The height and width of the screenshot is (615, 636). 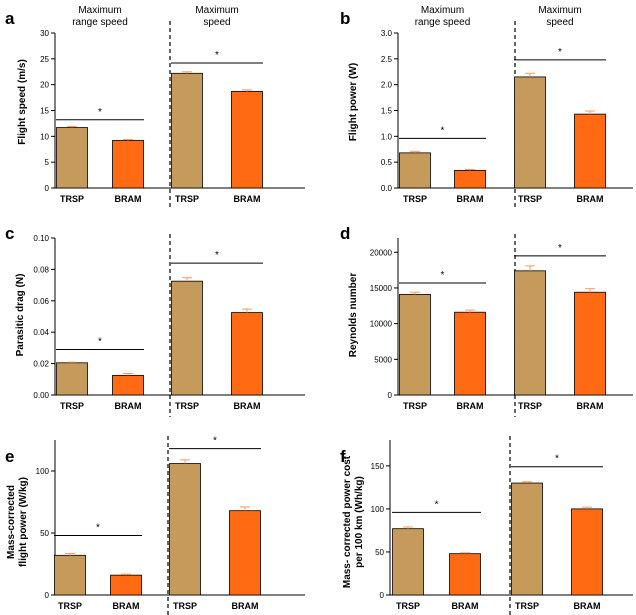 I want to click on y-tick-label: 20000, so click(x=381, y=252).